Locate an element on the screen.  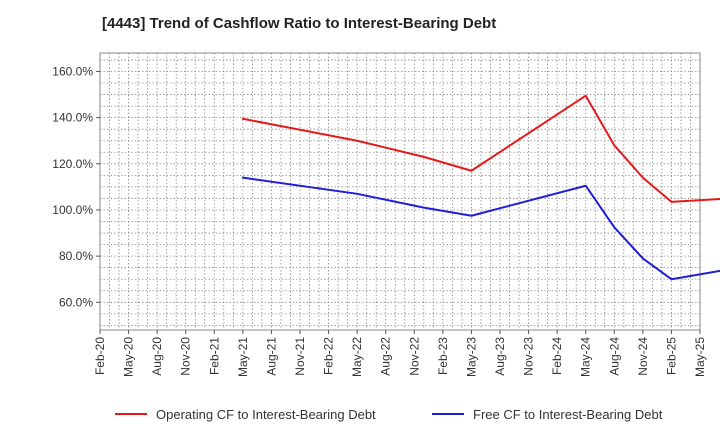
x-tick-label: Feb-21 is located at coordinates (214, 356).